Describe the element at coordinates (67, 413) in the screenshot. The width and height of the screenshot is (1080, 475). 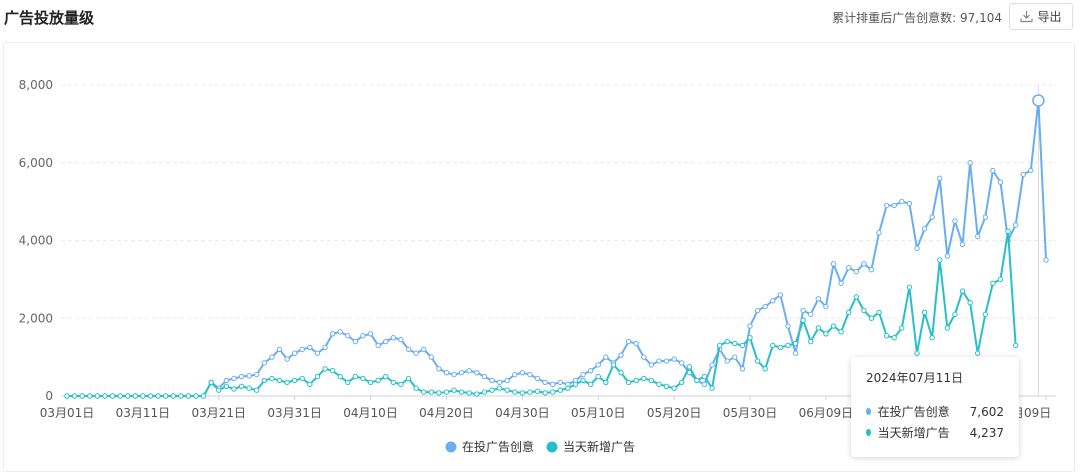
I see `x-tick-label: 03月01日` at that location.